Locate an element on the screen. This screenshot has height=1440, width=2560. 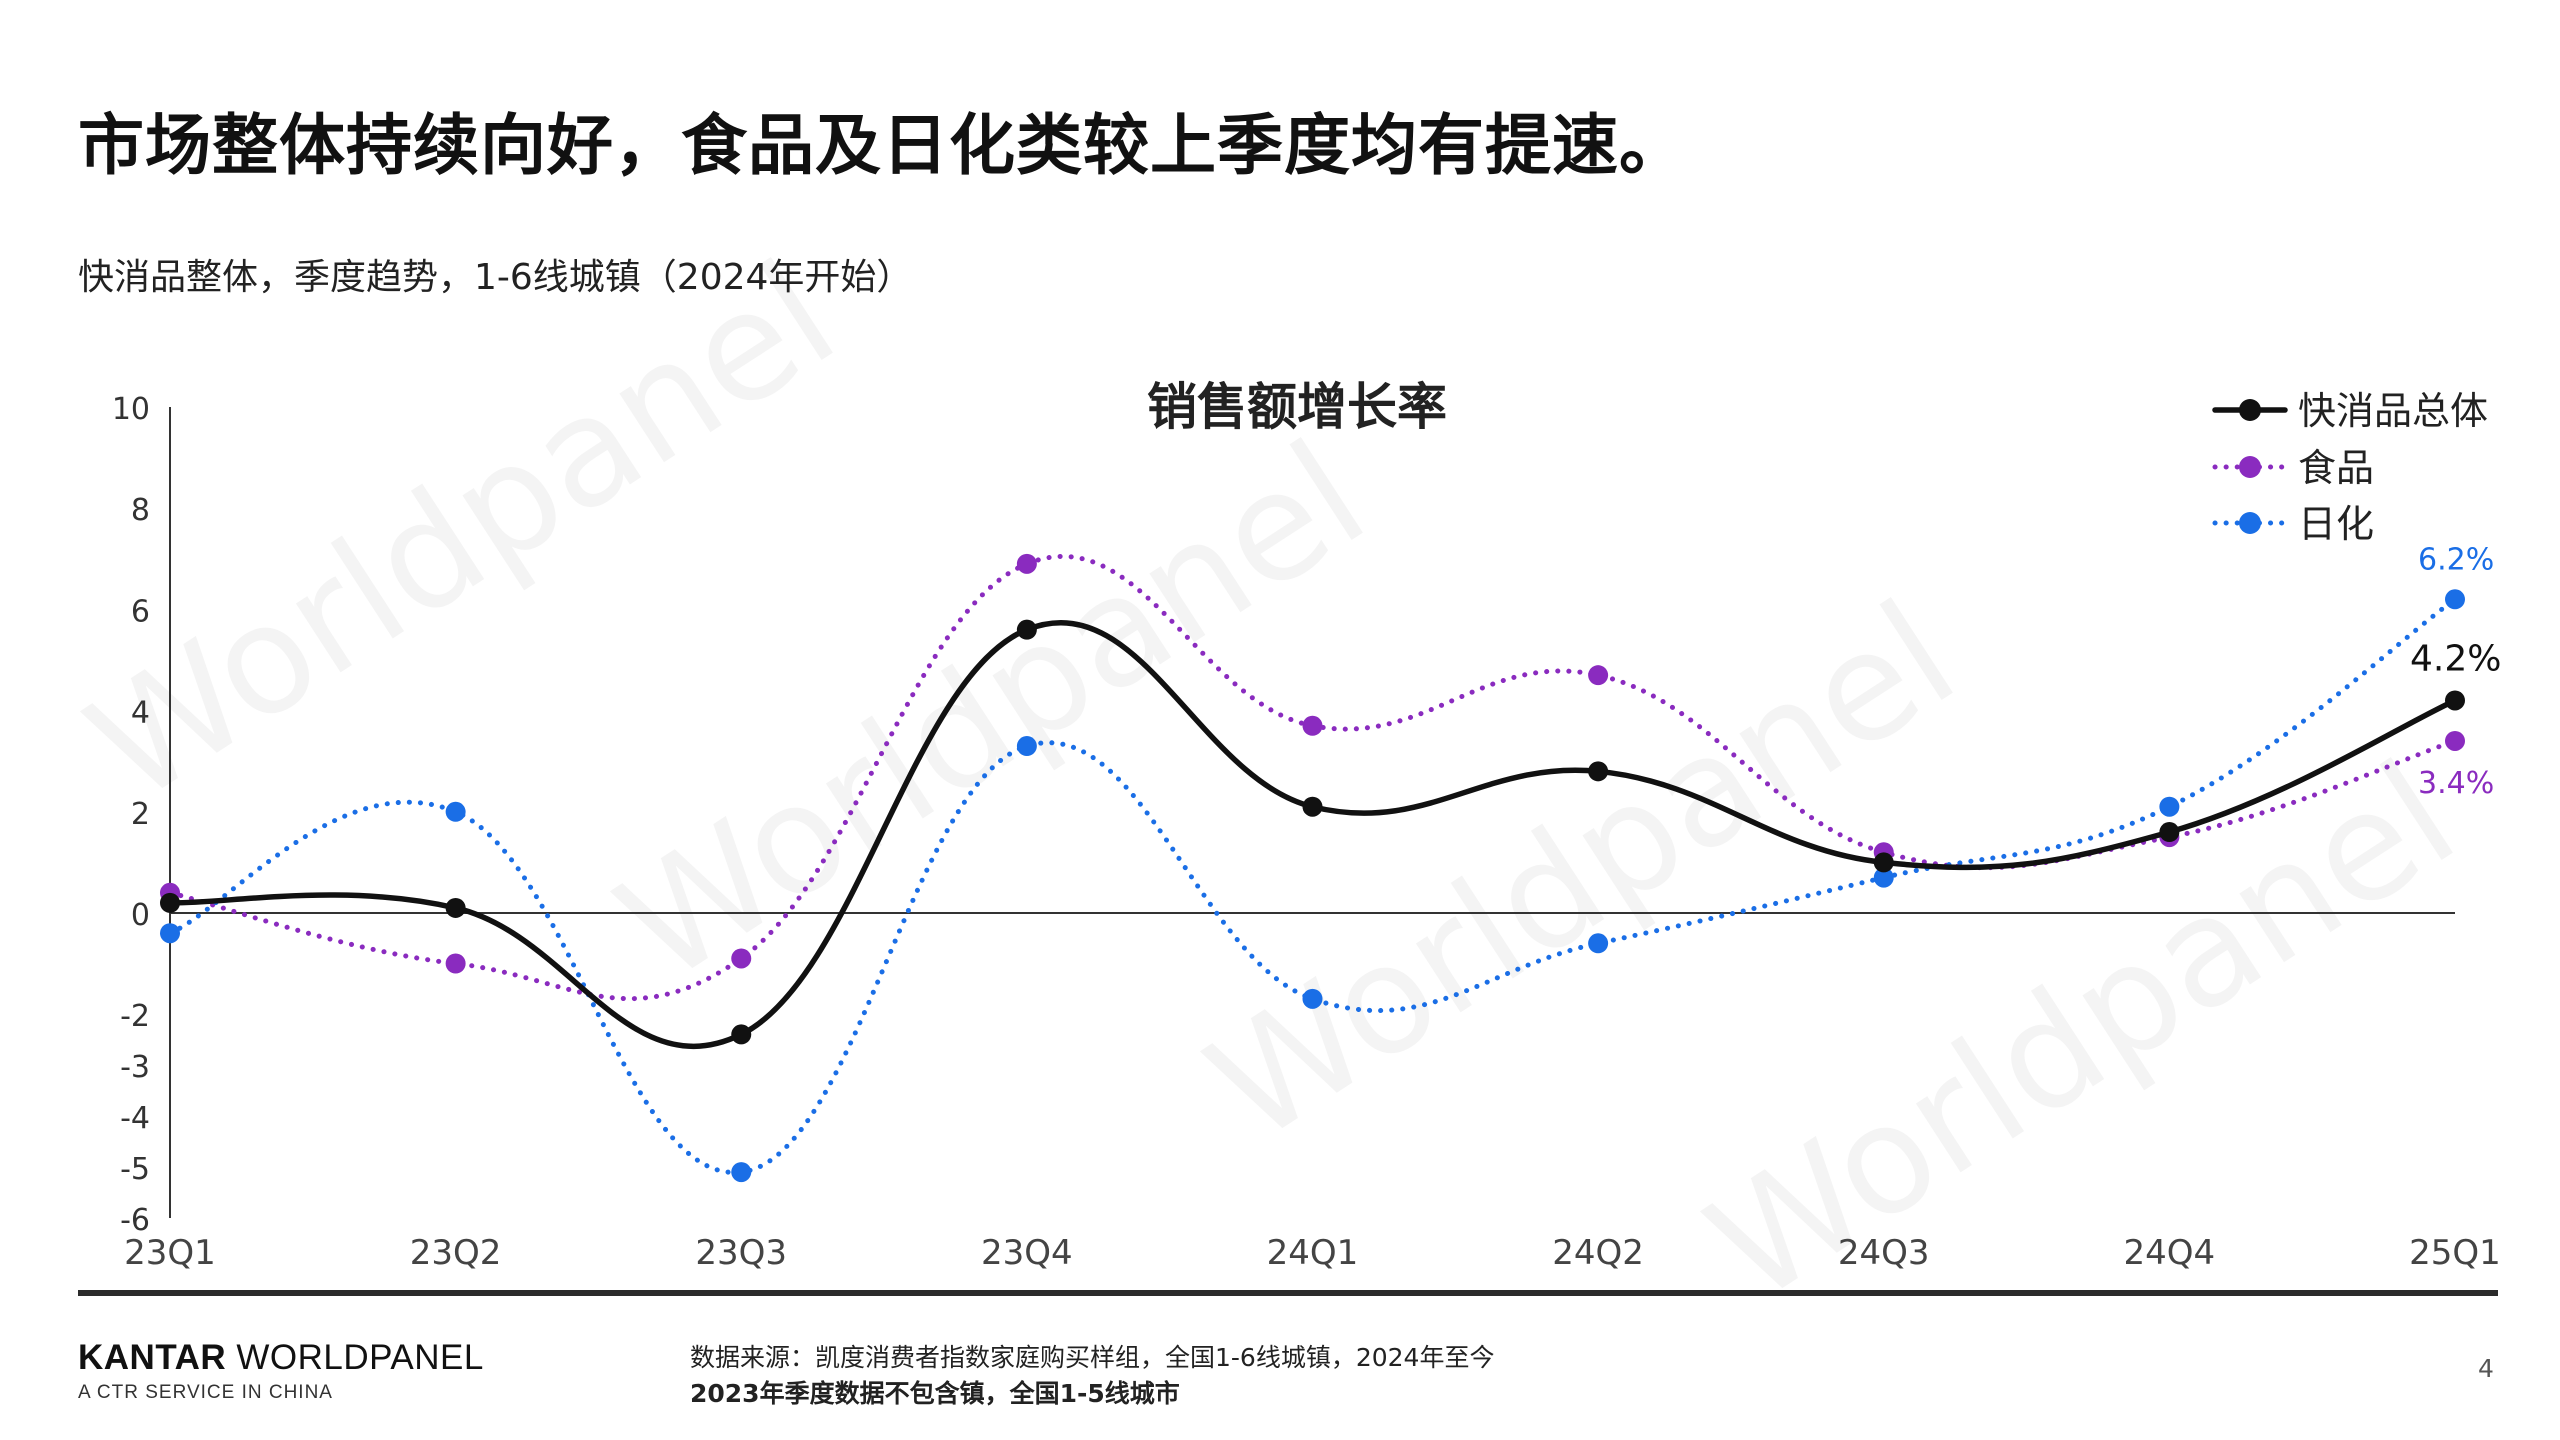
y-tick-label: -5 is located at coordinates (135, 1169).